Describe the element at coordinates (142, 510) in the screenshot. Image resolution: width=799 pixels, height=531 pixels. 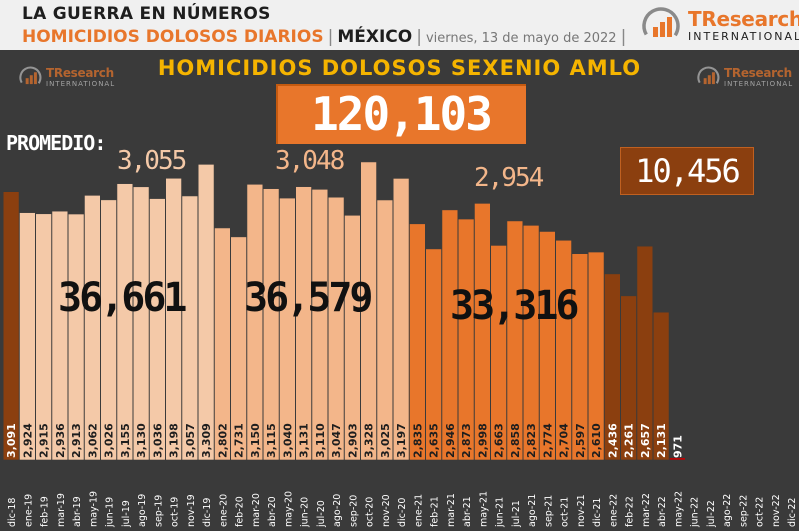
I see `x-tick-ago-19: ago-19` at that location.